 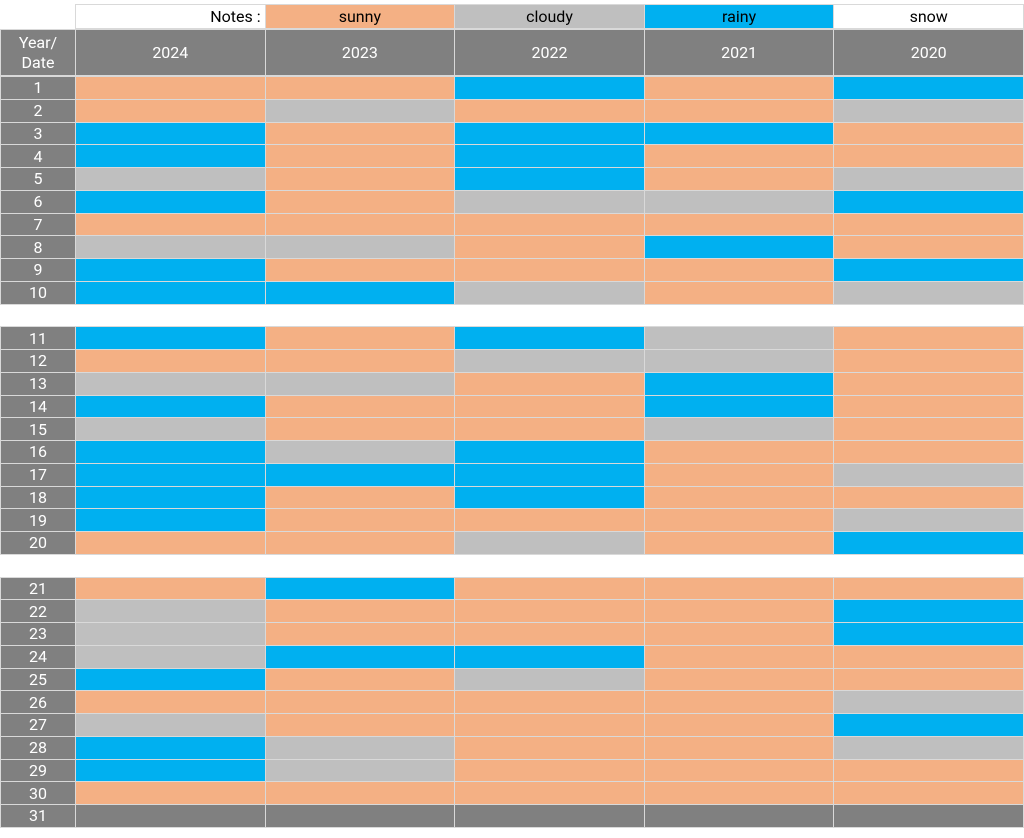 I want to click on date-cell: 15, so click(x=38, y=429).